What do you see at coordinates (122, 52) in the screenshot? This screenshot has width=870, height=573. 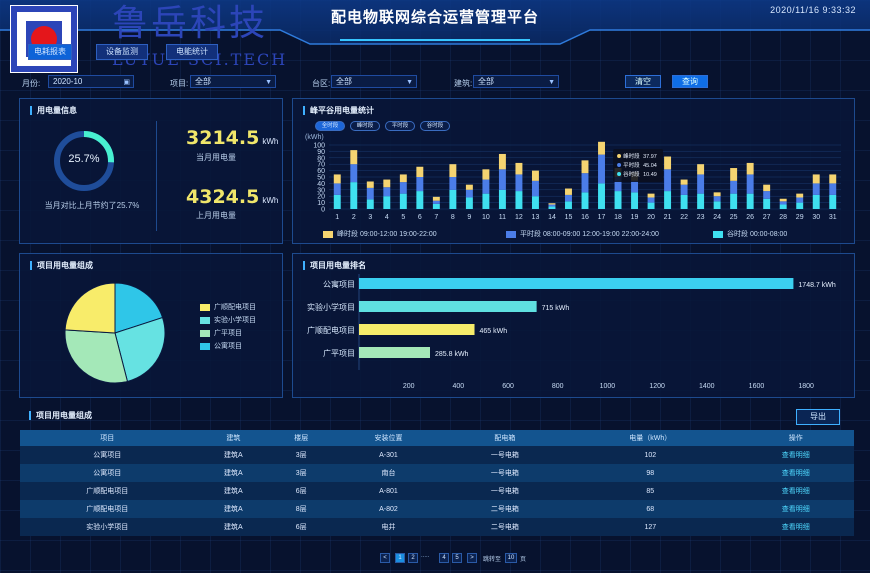 I see `nav-monitor-button: 设备监测` at bounding box center [122, 52].